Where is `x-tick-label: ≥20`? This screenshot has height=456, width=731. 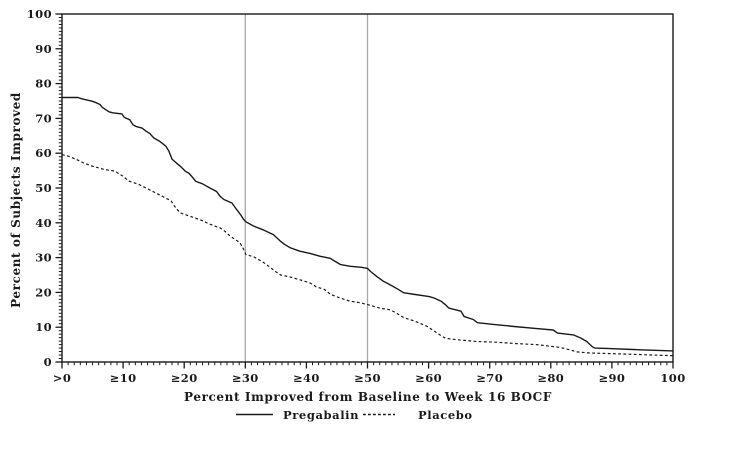
x-tick-label: ≥20 is located at coordinates (184, 378).